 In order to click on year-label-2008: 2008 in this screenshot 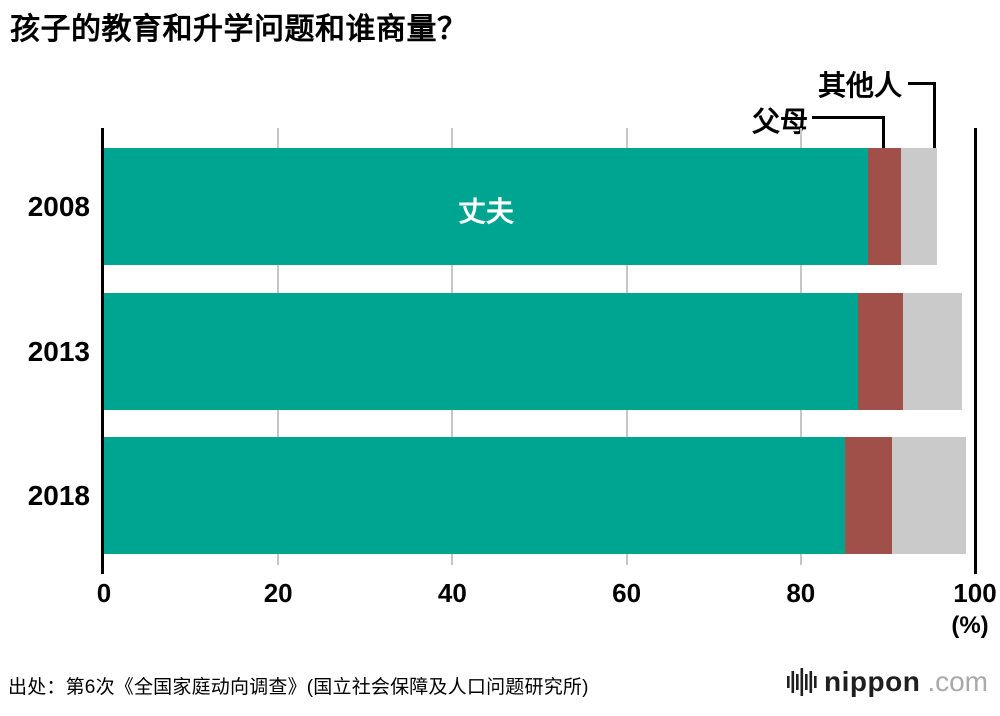, I will do `click(58, 206)`.